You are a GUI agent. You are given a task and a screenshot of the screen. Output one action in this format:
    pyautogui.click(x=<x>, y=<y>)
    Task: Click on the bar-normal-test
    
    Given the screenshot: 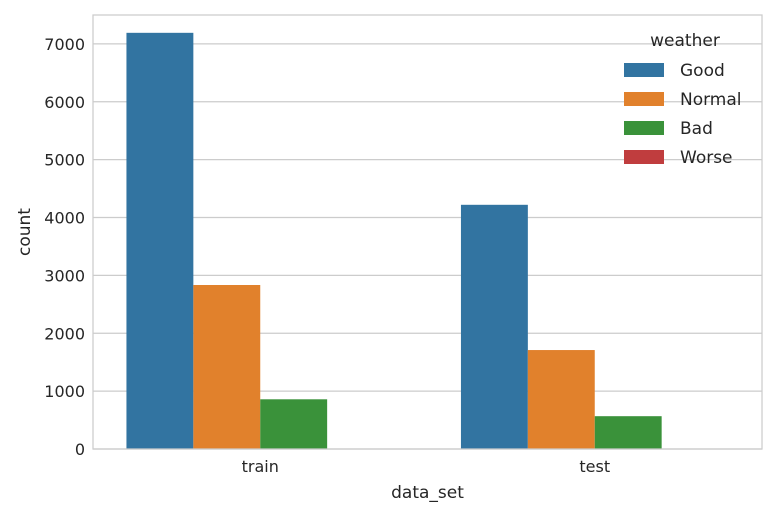 What is the action you would take?
    pyautogui.click(x=561, y=399)
    